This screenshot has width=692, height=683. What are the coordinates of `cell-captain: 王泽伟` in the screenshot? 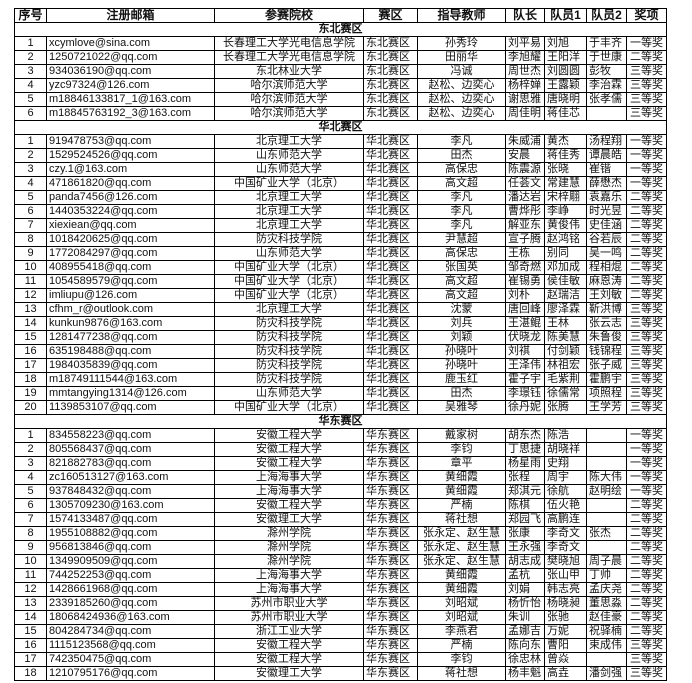 It's located at (525, 365).